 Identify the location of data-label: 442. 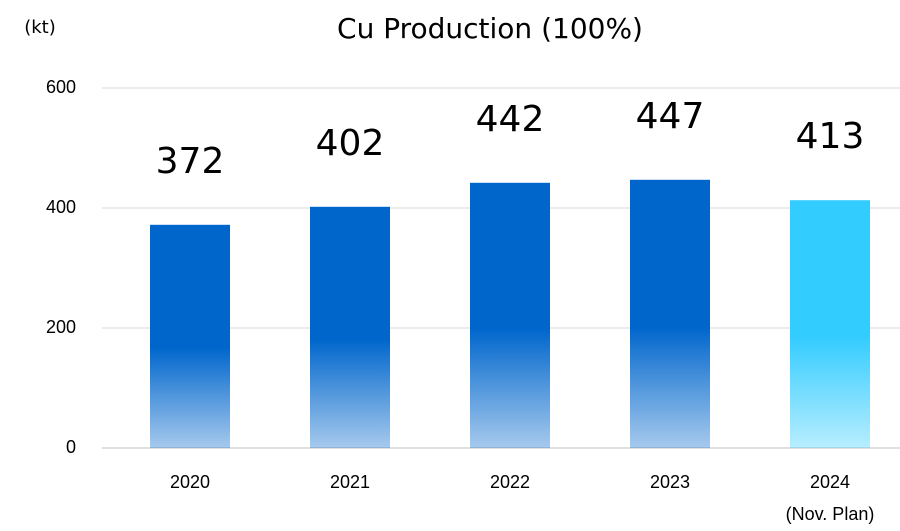
(510, 119).